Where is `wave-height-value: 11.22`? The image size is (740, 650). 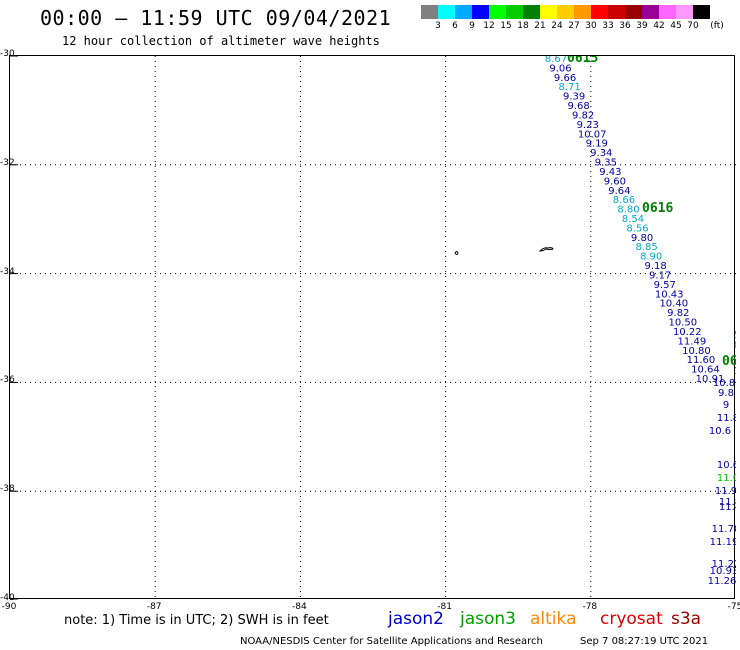
wave-height-value: 11.22 is located at coordinates (724, 564).